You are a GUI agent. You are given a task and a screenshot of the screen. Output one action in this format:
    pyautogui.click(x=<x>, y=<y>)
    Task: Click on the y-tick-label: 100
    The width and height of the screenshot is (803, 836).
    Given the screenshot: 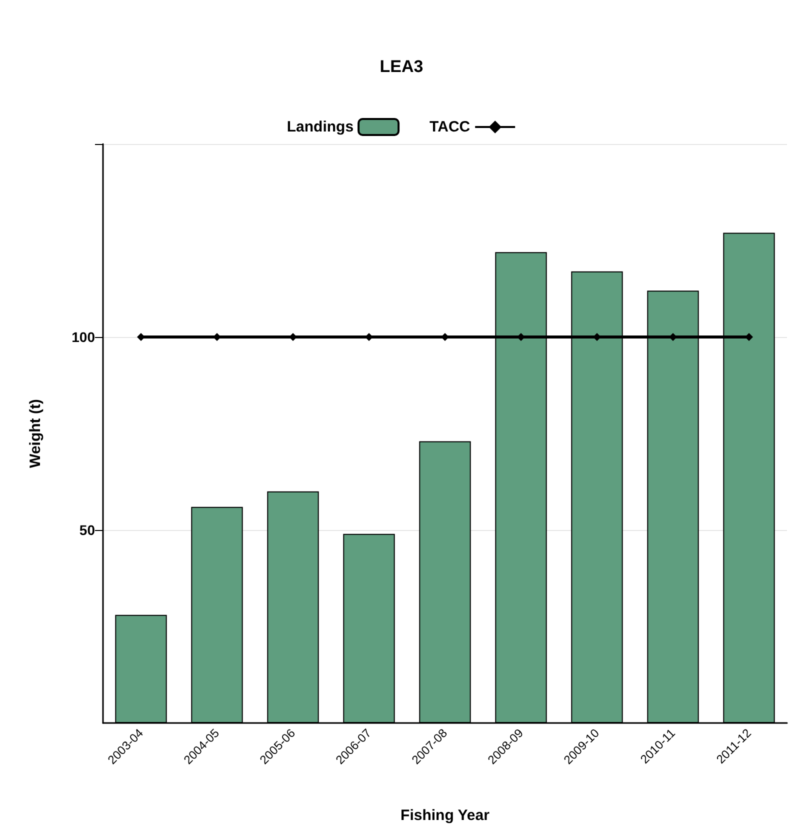 What is the action you would take?
    pyautogui.click(x=84, y=337)
    